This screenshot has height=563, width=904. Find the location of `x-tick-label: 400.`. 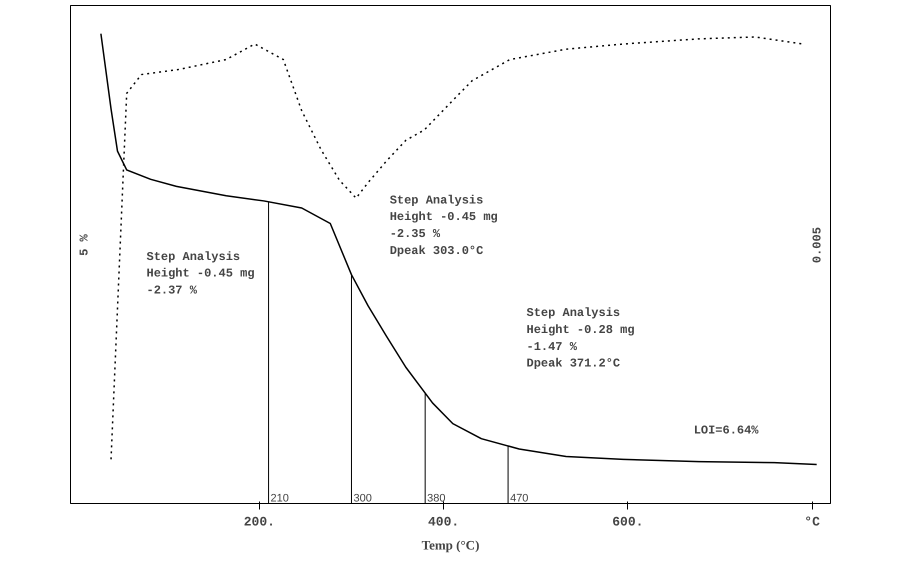

x-tick-label: 400. is located at coordinates (444, 522).